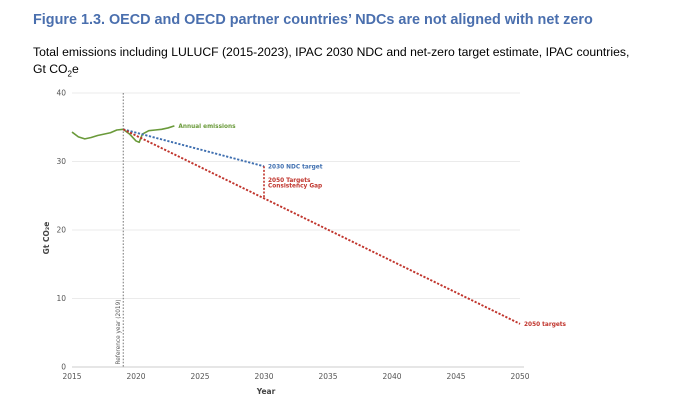 The height and width of the screenshot is (418, 675). What do you see at coordinates (46, 238) in the screenshot?
I see `y-axis-title: Gt CO₂e` at bounding box center [46, 238].